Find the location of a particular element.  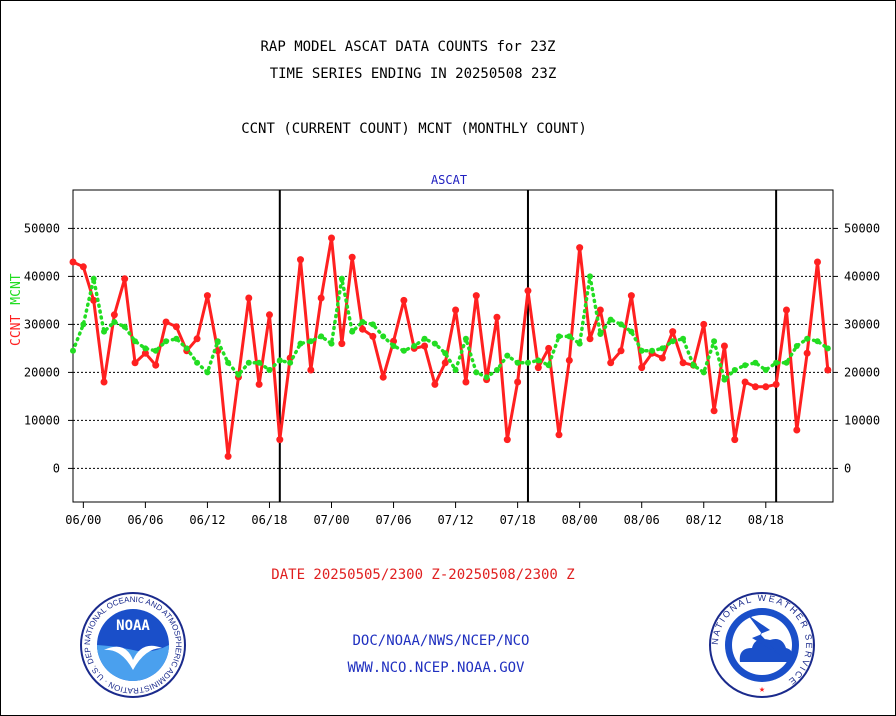

y-axis-label: CCNT MCNT is located at coordinates (16, 309).